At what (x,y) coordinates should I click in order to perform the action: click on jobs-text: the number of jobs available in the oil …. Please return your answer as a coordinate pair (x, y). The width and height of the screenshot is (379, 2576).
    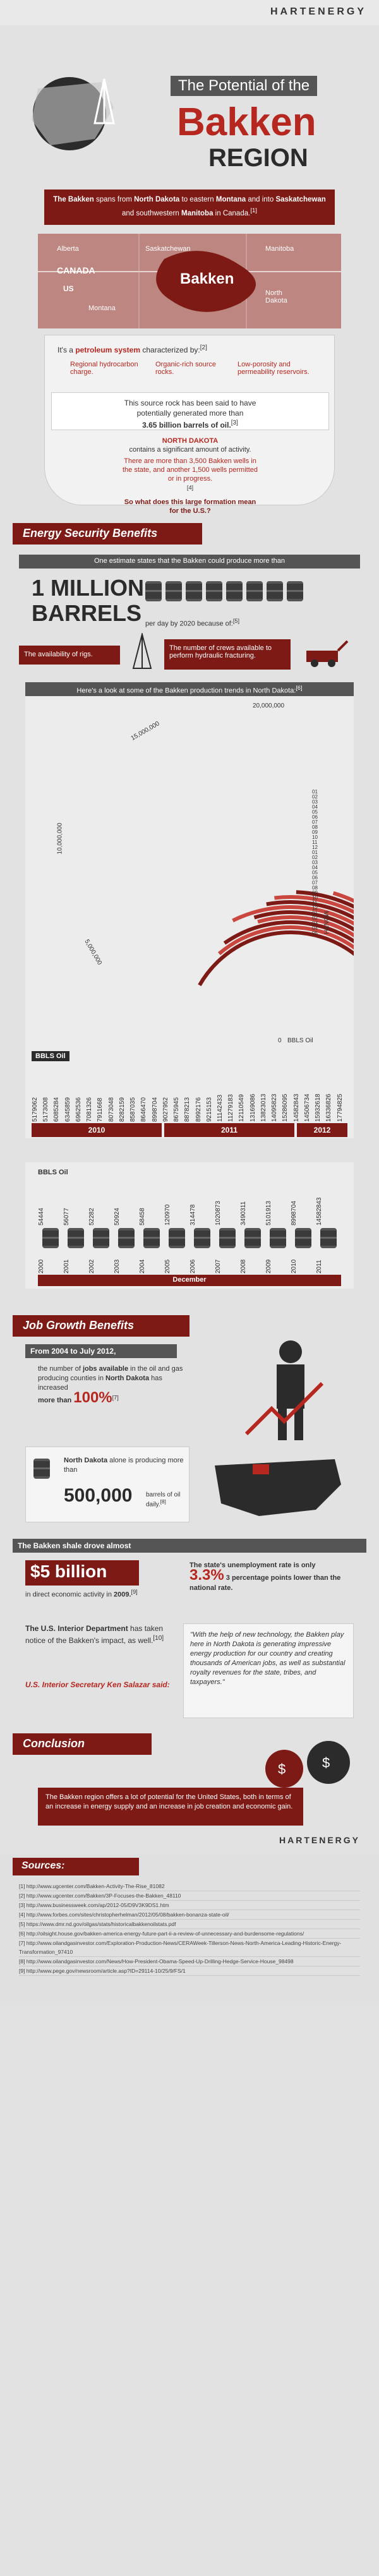
    Looking at the image, I should click on (114, 1384).